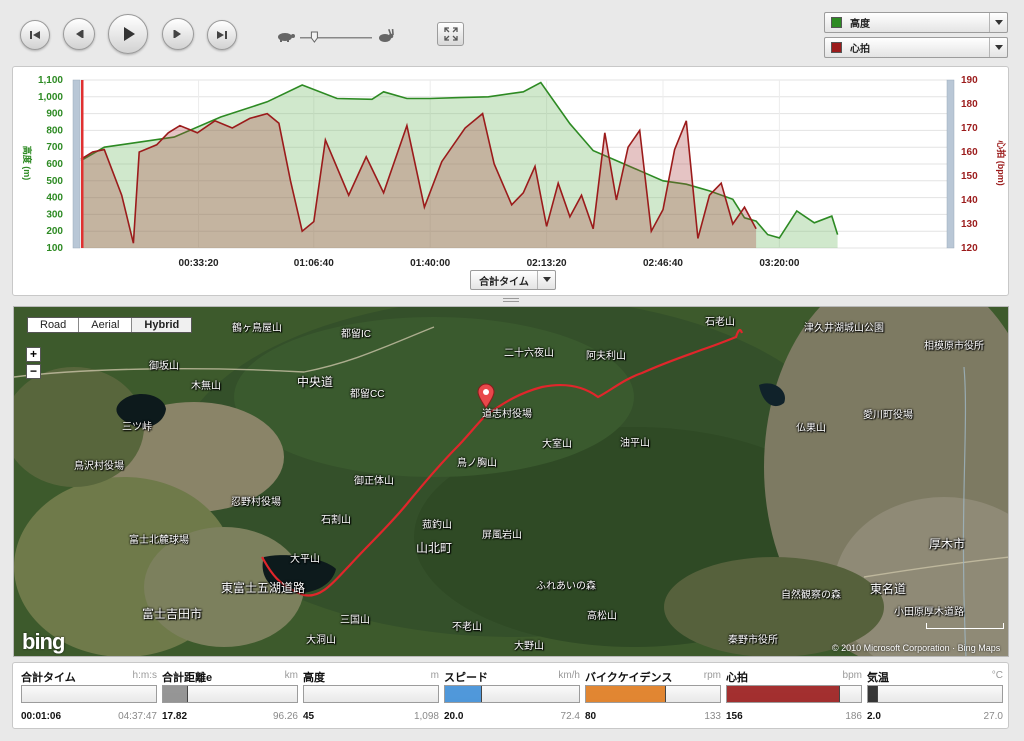  I want to click on heart-rate-swatch, so click(836, 47).